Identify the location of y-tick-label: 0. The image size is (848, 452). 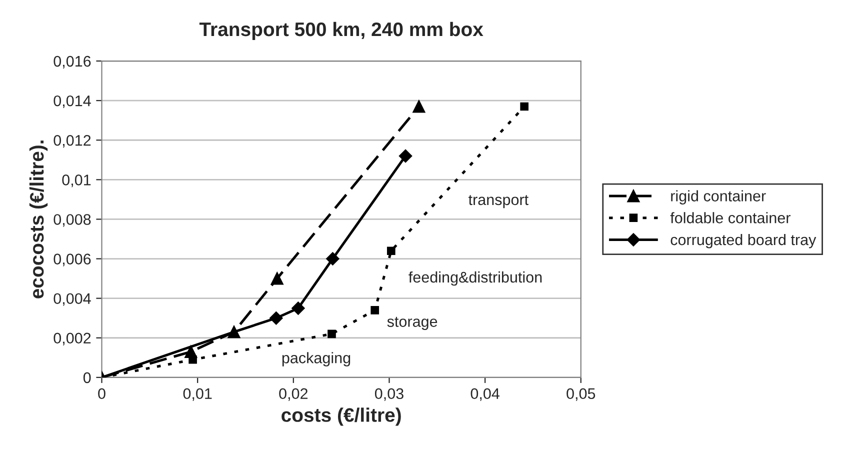
(87, 378).